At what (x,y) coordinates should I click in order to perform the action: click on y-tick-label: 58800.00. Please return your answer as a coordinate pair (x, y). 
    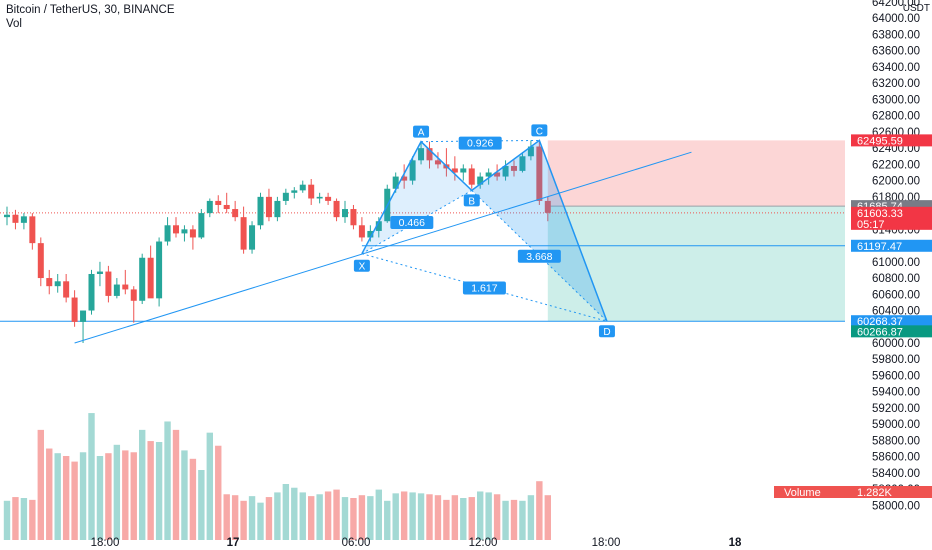
    Looking at the image, I should click on (896, 441).